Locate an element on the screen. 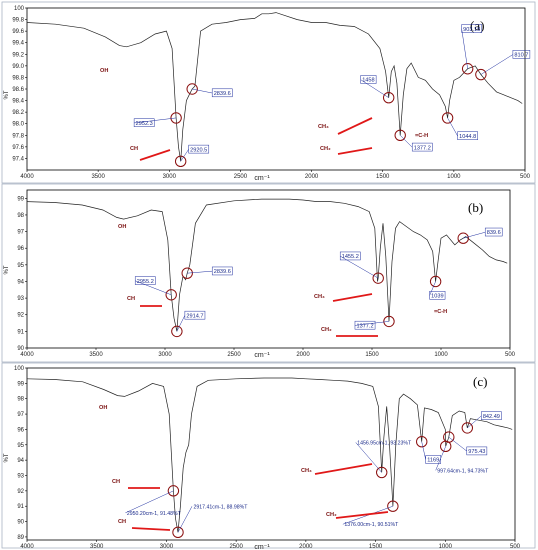 The width and height of the screenshot is (538, 550). x-tick-label: 2000 is located at coordinates (312, 177).